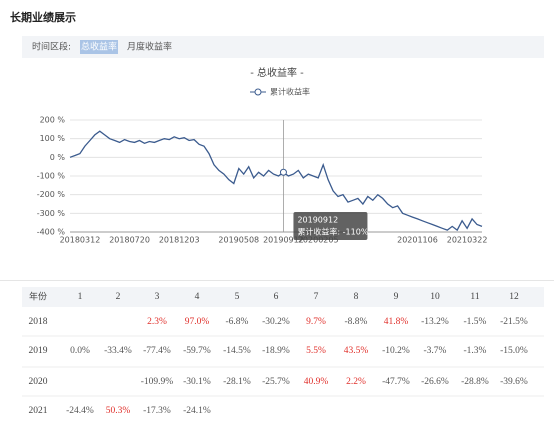 The image size is (554, 431). I want to click on y-tick-label: 200 %, so click(53, 120).